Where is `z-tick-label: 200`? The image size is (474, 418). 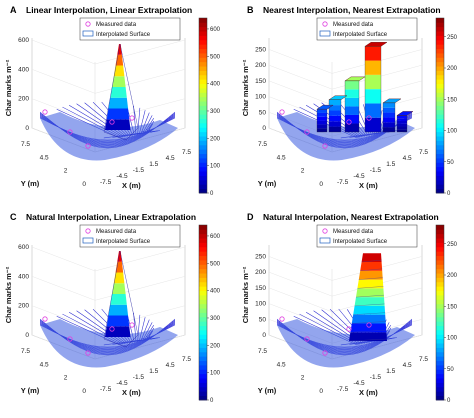
z-tick-label: 200 is located at coordinates (23, 99).